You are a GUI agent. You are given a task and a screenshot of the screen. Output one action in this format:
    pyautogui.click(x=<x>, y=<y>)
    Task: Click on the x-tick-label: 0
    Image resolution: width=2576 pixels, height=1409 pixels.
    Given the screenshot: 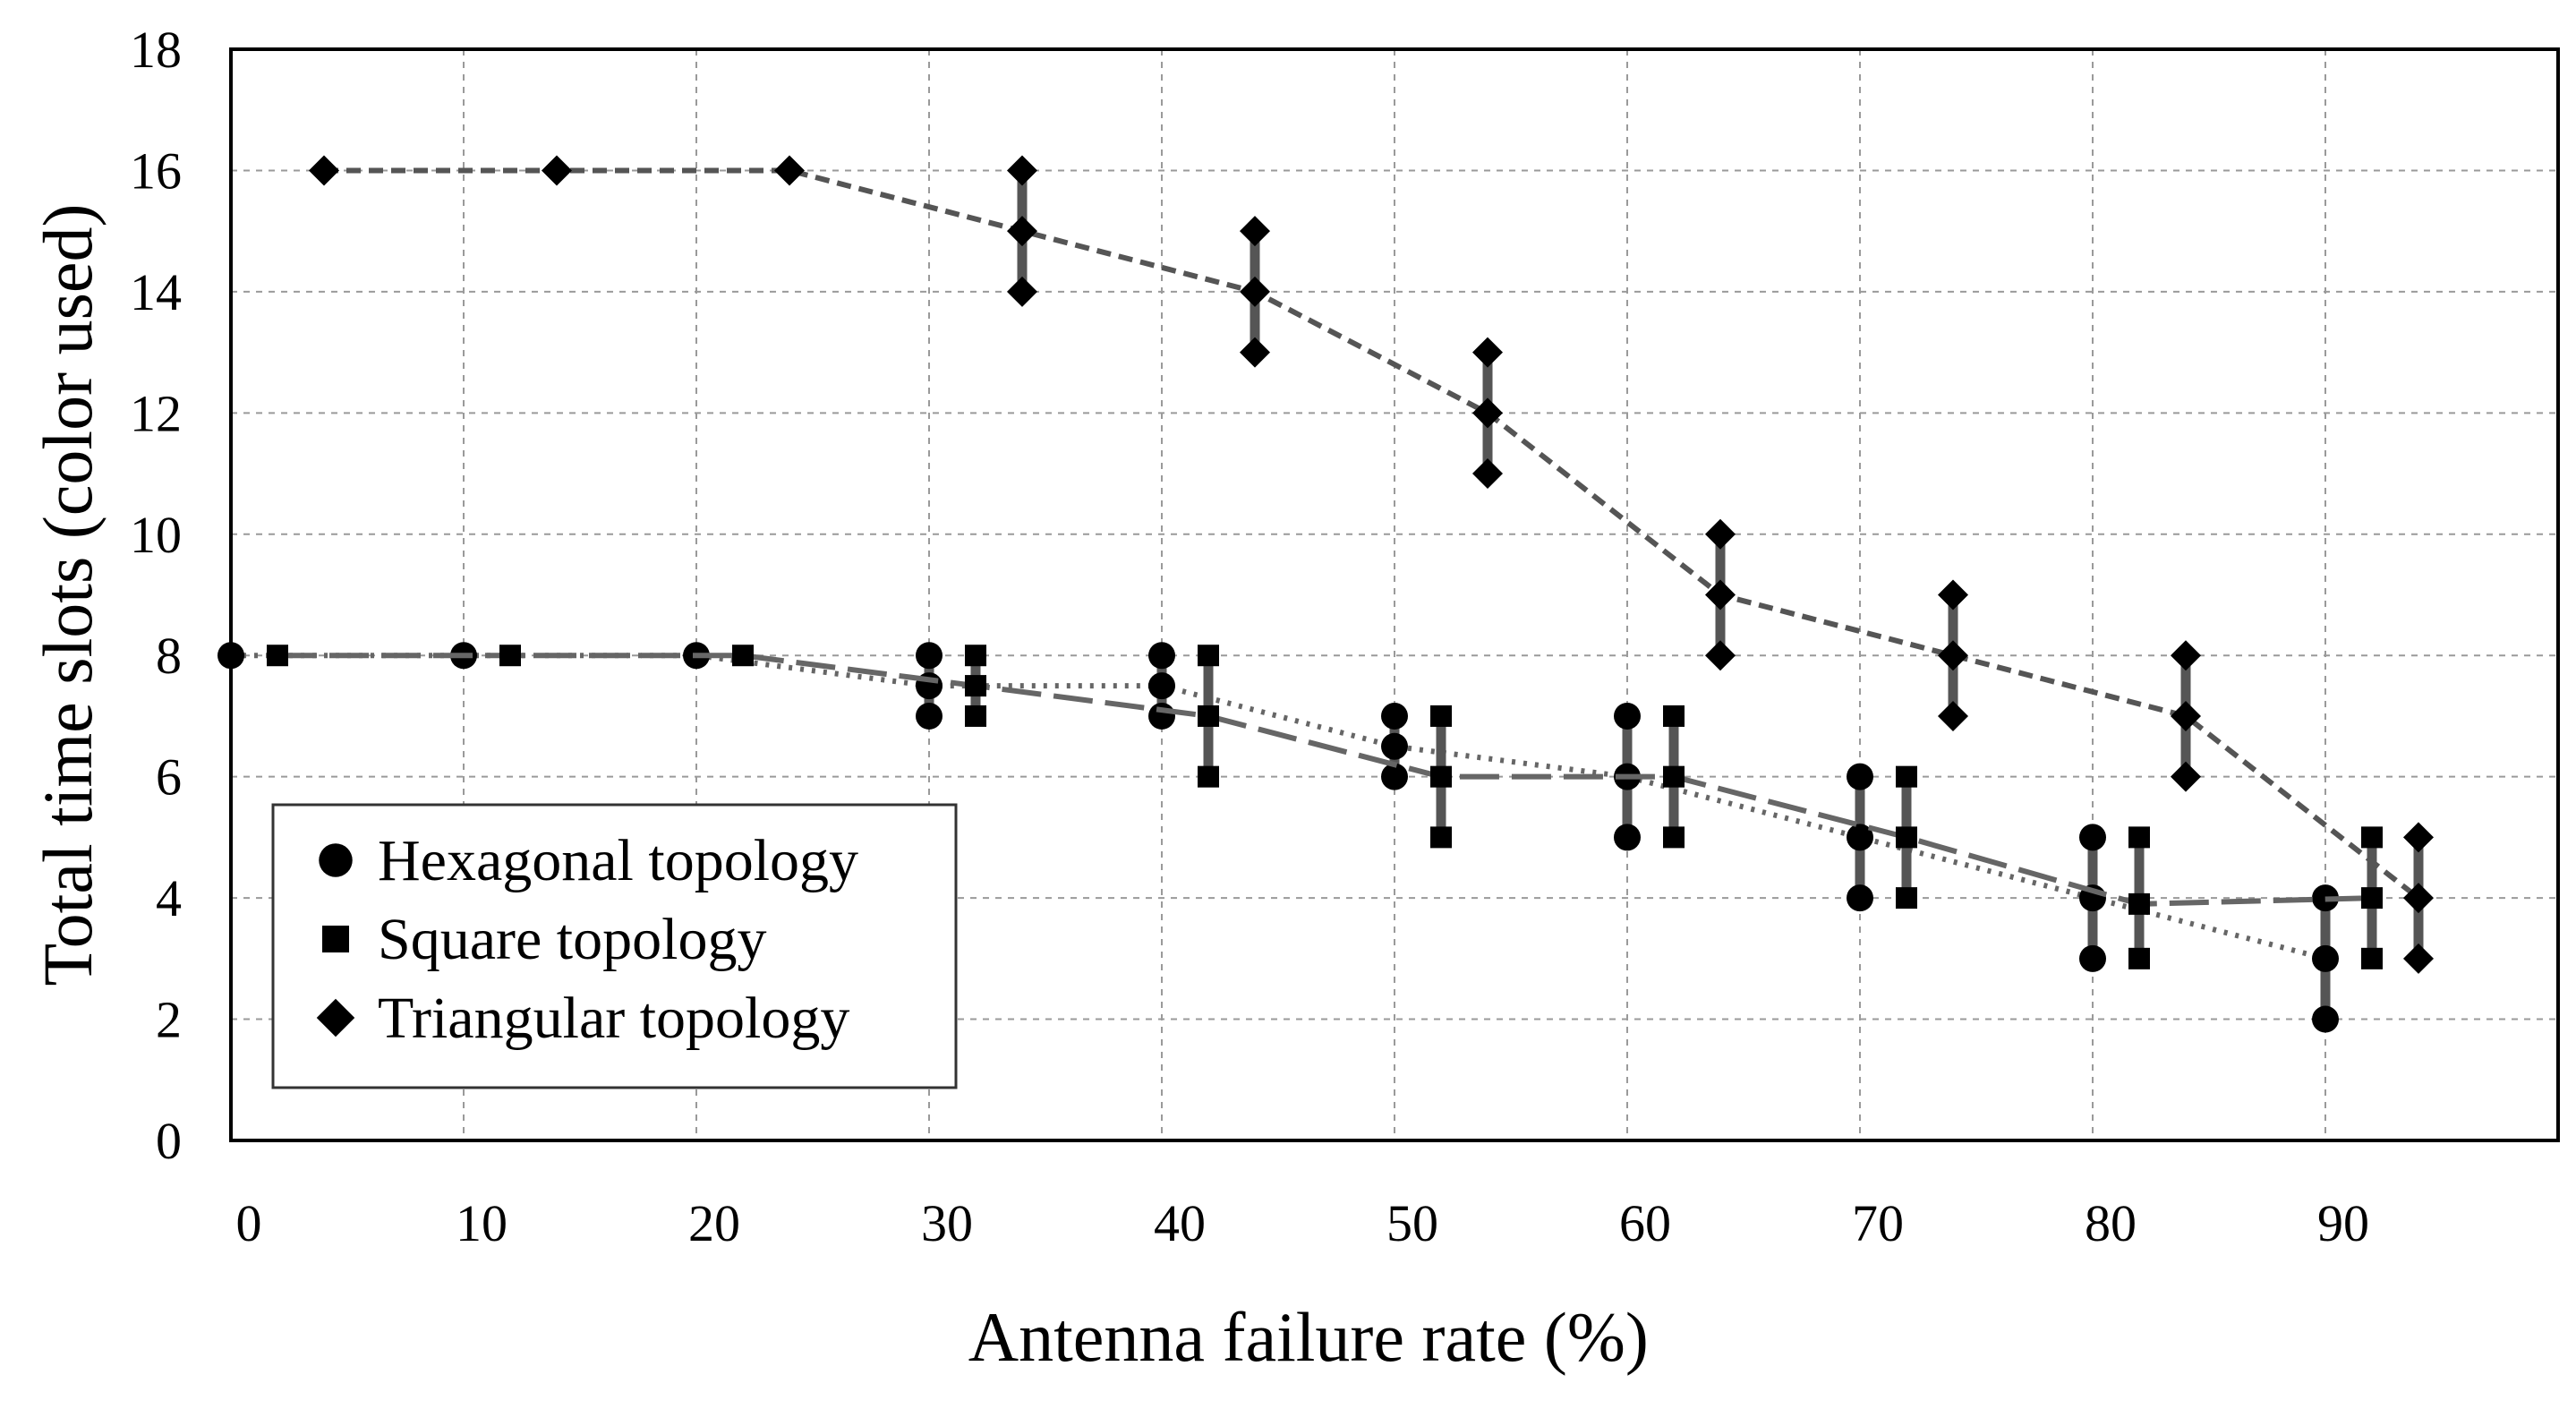 What is the action you would take?
    pyautogui.click(x=249, y=1223)
    